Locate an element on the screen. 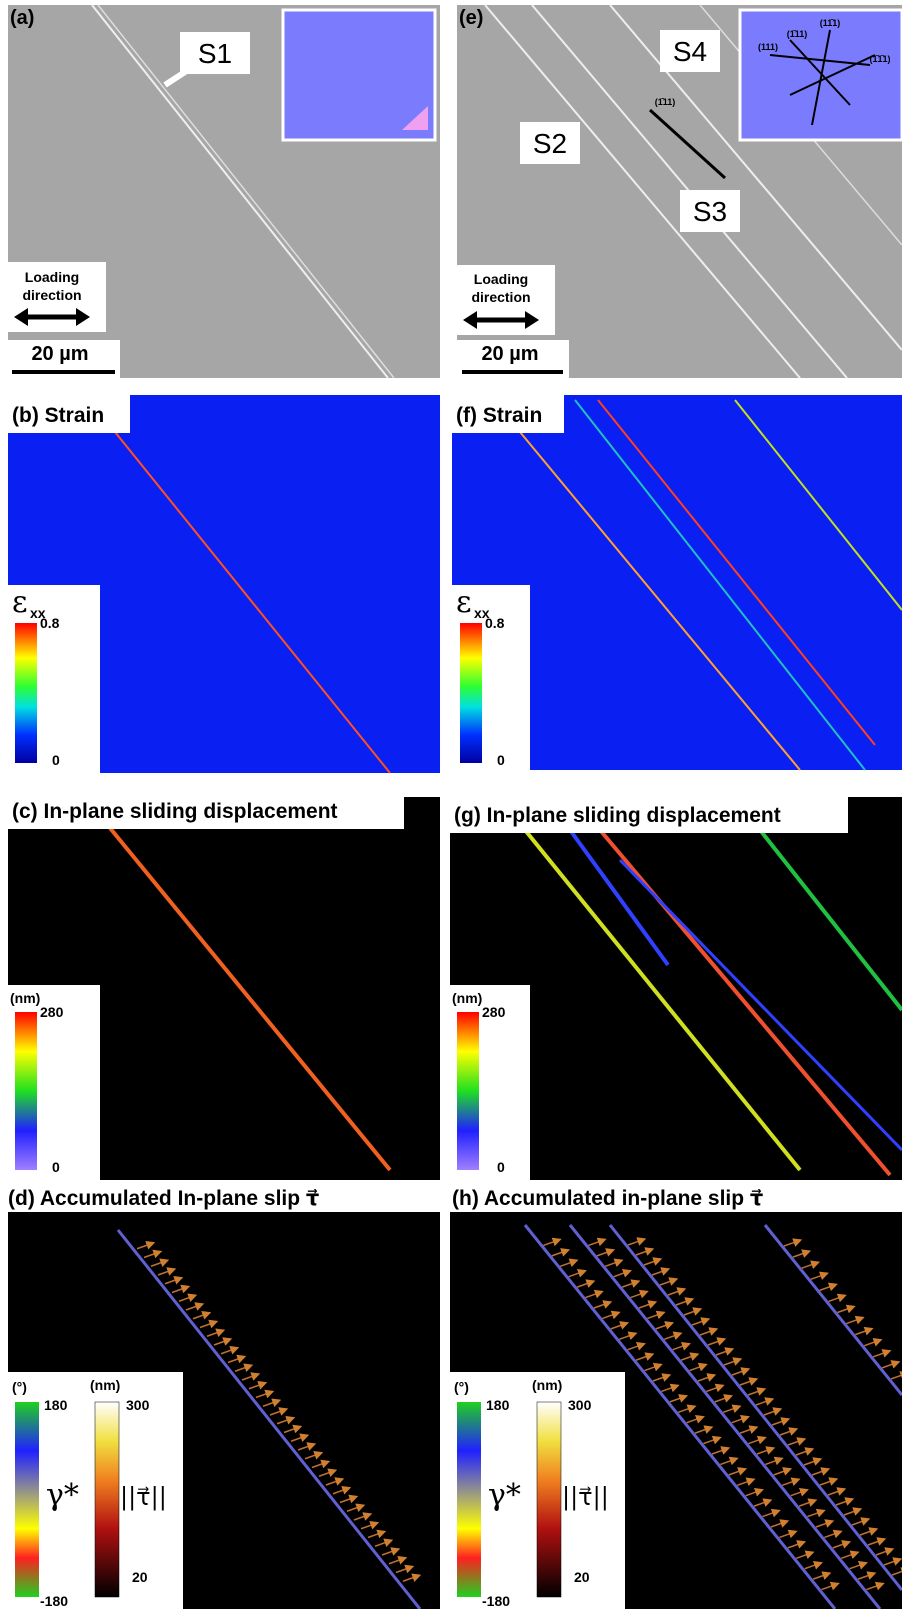 The image size is (902, 1609). label: (111) is located at coordinates (768, 47).